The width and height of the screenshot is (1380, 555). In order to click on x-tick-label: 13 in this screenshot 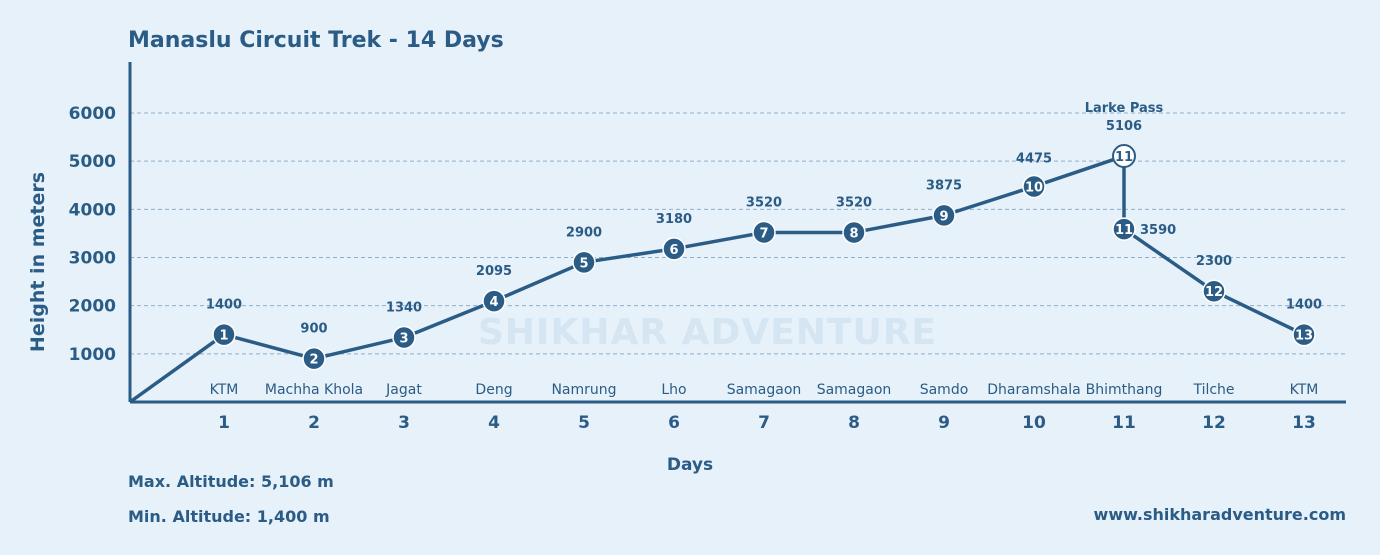, I will do `click(1304, 423)`.